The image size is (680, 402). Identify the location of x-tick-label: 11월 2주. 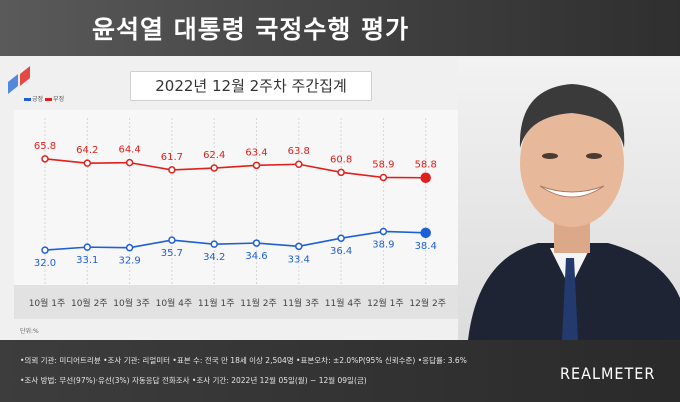
(258, 303).